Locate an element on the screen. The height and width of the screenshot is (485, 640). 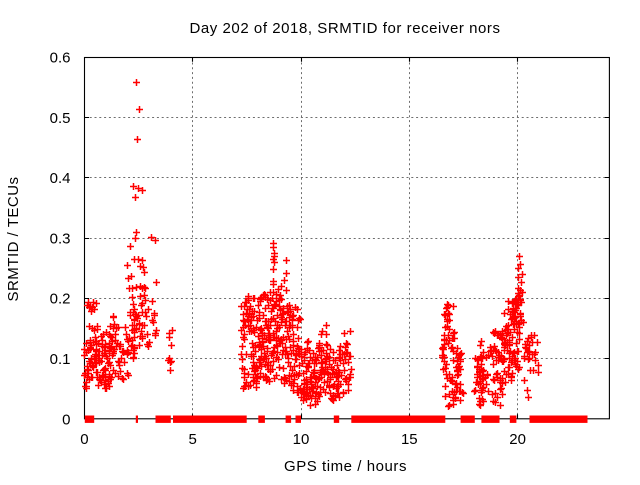
svg-text: 0.6 is located at coordinates (60, 58).